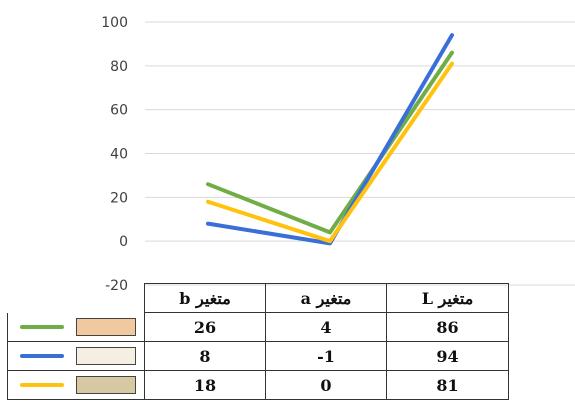 Image resolution: width=575 pixels, height=408 pixels. What do you see at coordinates (119, 198) in the screenshot?
I see `y-tick-label: 20` at bounding box center [119, 198].